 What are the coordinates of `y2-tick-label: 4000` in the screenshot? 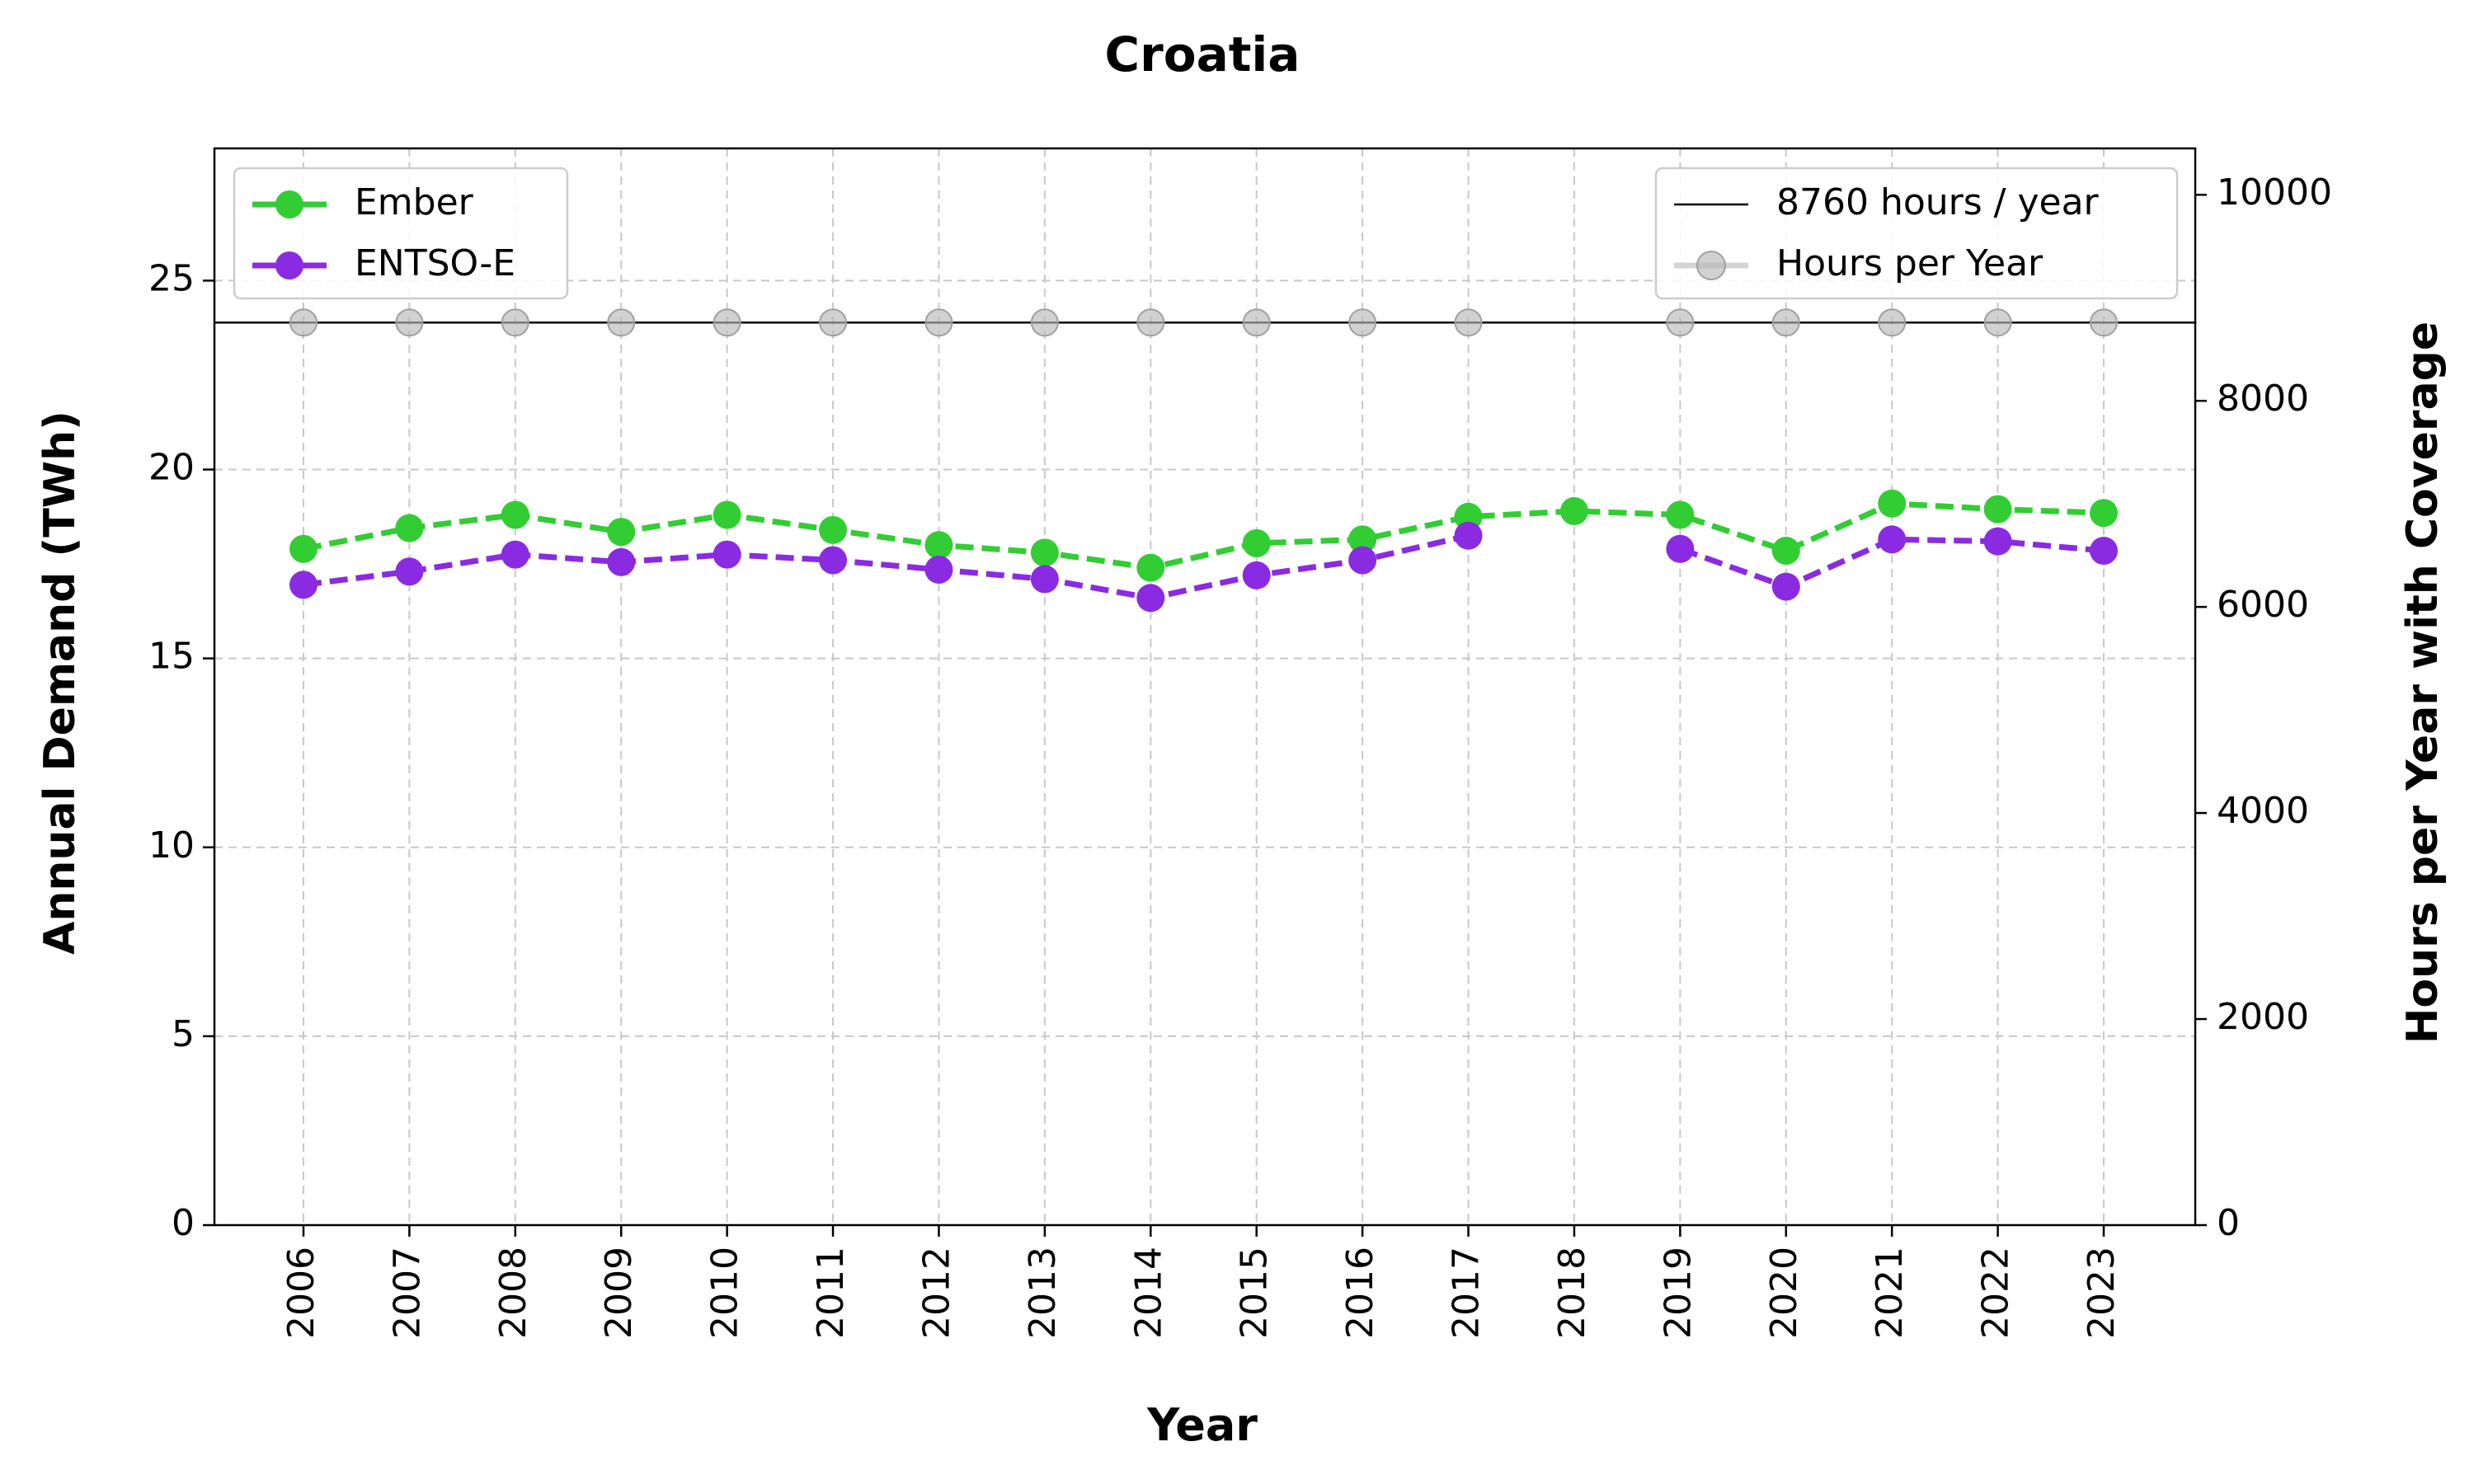 It's located at (2263, 811).